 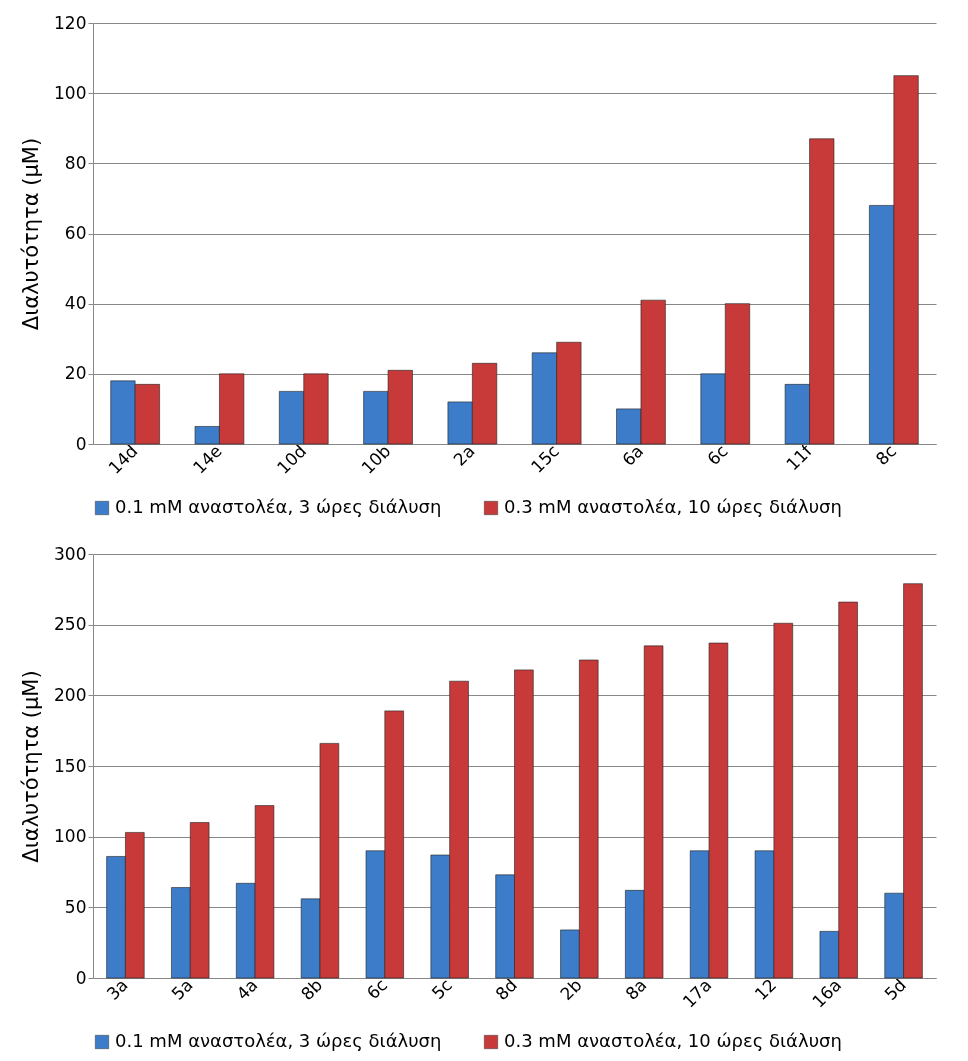 I want to click on y-tick-label: 120, so click(x=70, y=22).